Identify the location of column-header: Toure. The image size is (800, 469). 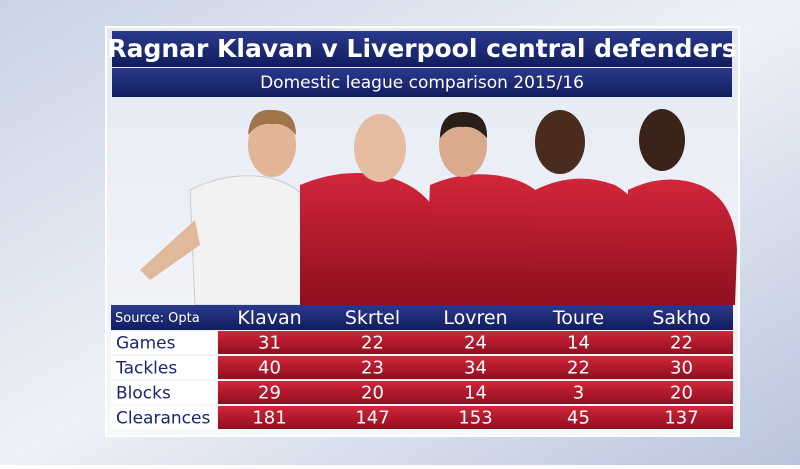
(578, 318).